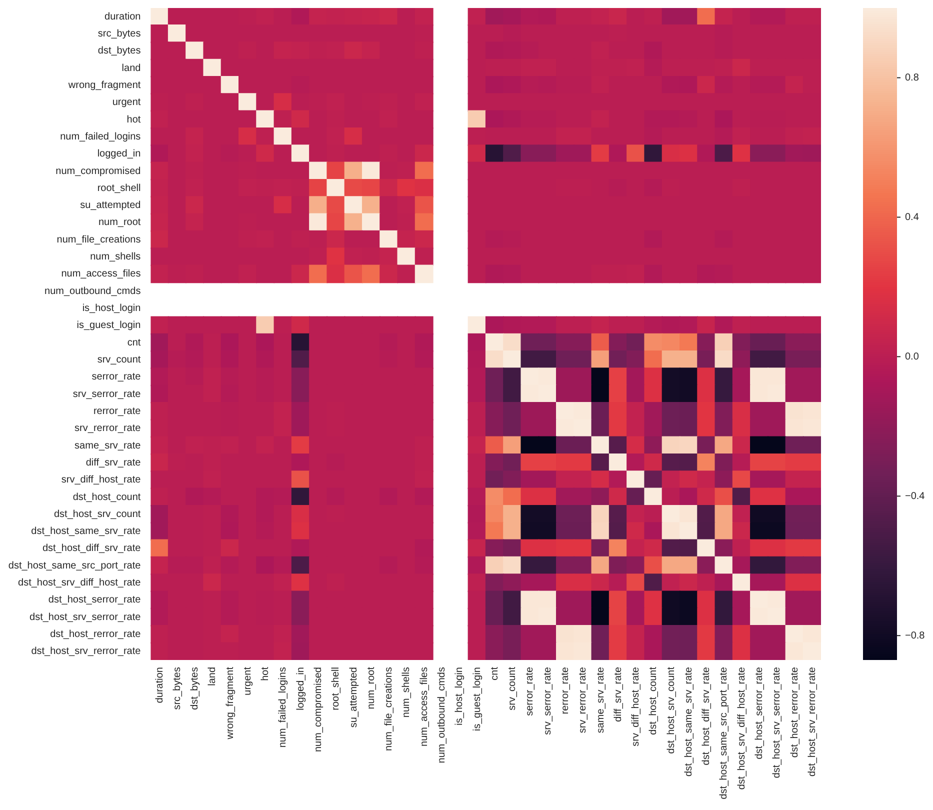  What do you see at coordinates (195, 688) in the screenshot?
I see `x-tick-label: dst_bytes` at bounding box center [195, 688].